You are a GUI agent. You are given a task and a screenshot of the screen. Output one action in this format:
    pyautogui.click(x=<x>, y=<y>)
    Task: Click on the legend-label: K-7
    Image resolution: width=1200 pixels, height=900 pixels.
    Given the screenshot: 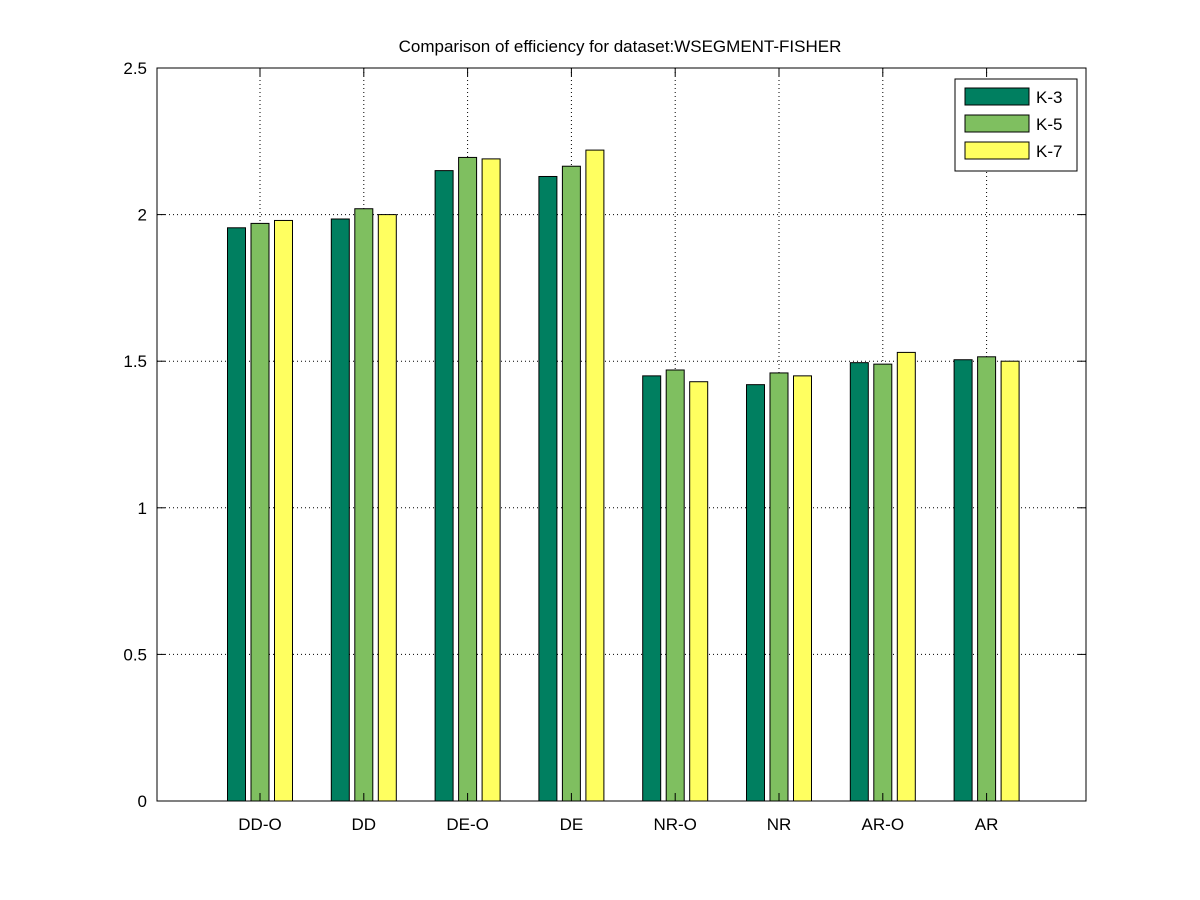 What is the action you would take?
    pyautogui.click(x=1049, y=151)
    